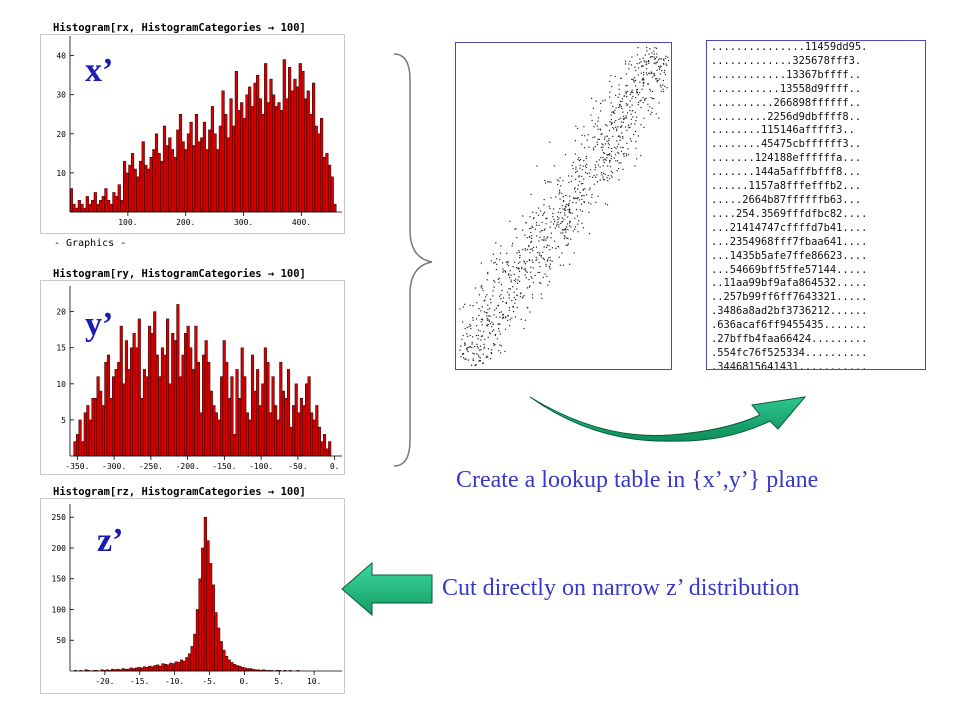  I want to click on x-tick-label: -350., so click(77, 466).